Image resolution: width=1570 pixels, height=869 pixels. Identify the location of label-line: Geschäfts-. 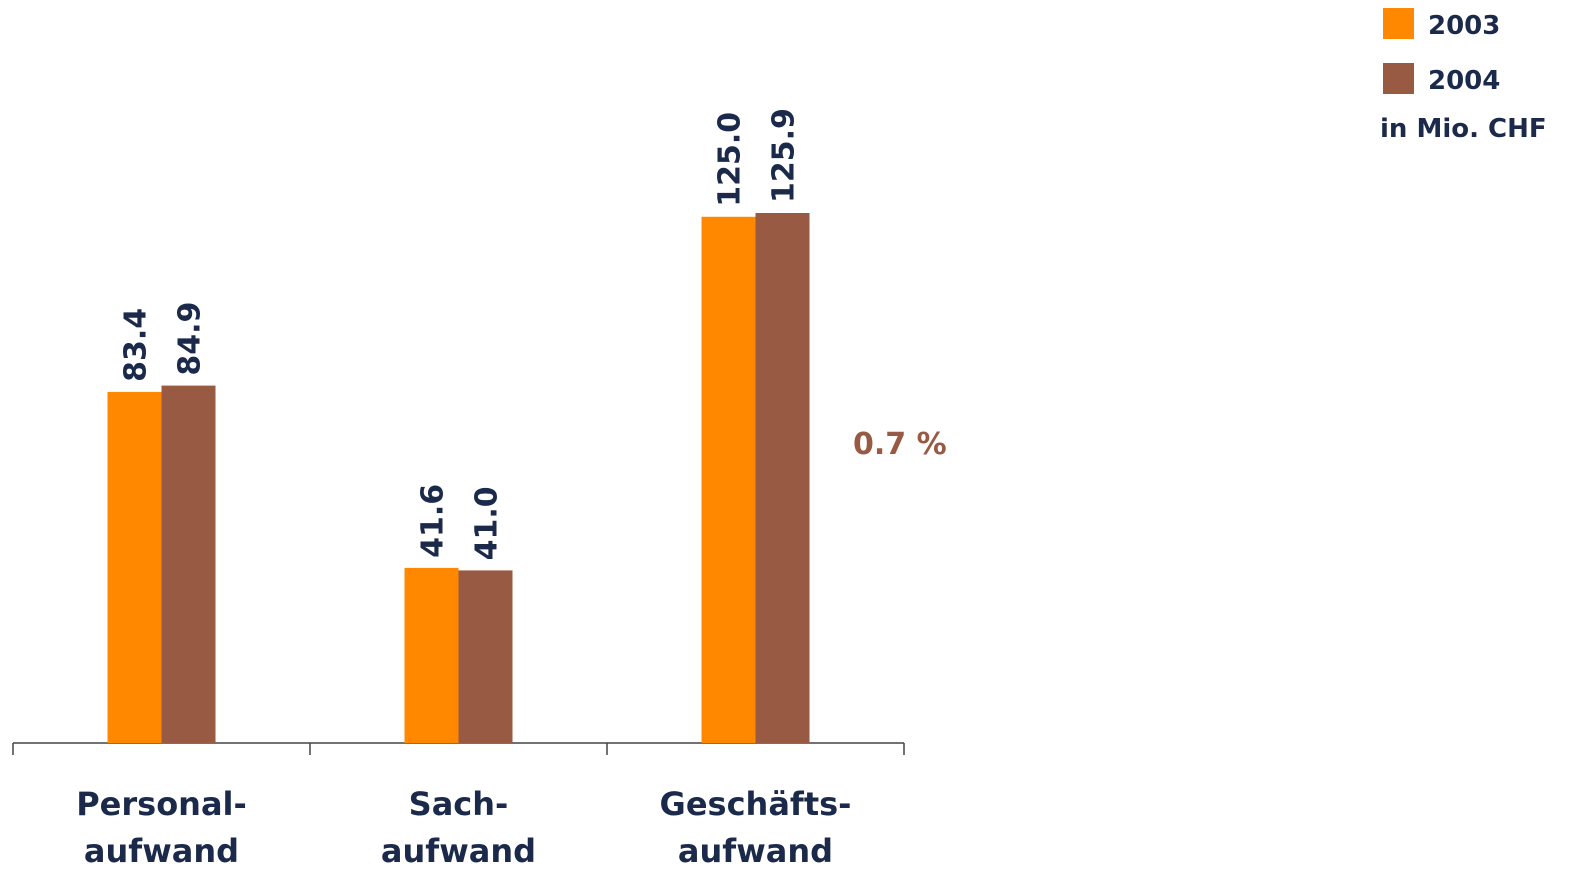
(756, 804).